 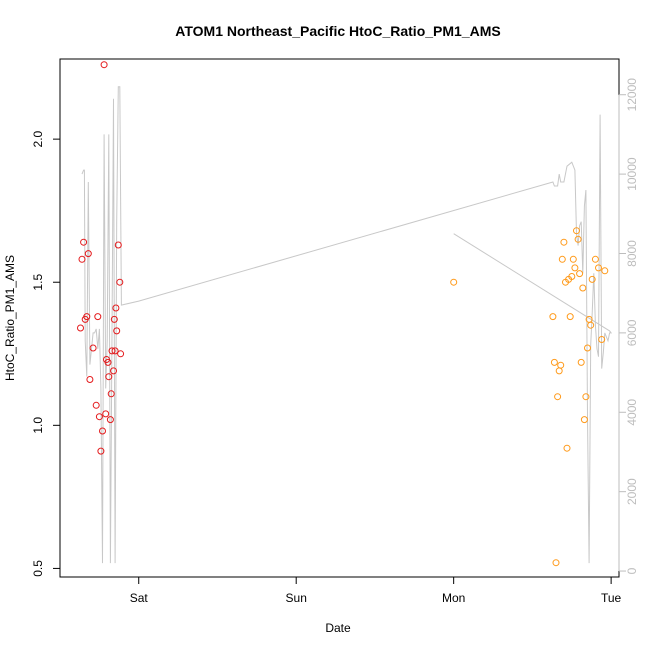 I want to click on x-axis-label: Date, so click(x=338, y=628).